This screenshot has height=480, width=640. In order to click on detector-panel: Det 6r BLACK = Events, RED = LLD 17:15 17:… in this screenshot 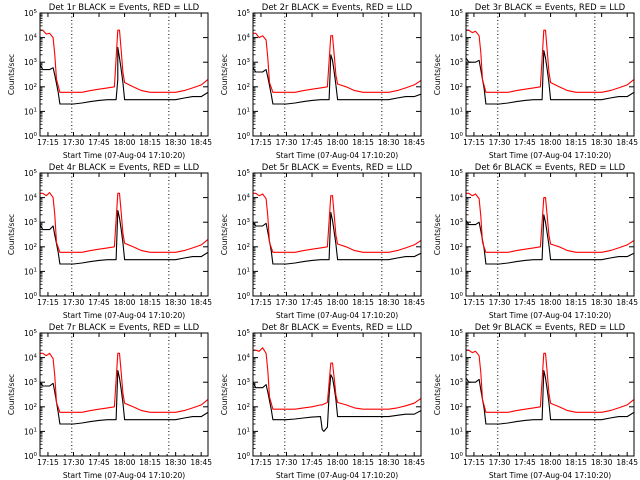, I will do `click(535, 241)`.